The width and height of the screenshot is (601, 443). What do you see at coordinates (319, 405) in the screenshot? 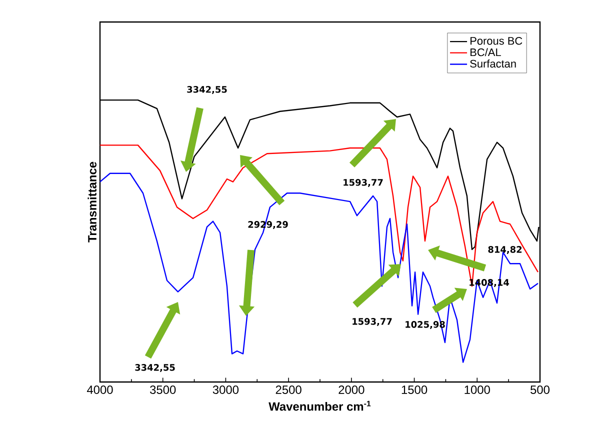
I see `x-axis-title: Wavenumber cm$^{-1}$` at bounding box center [319, 405].